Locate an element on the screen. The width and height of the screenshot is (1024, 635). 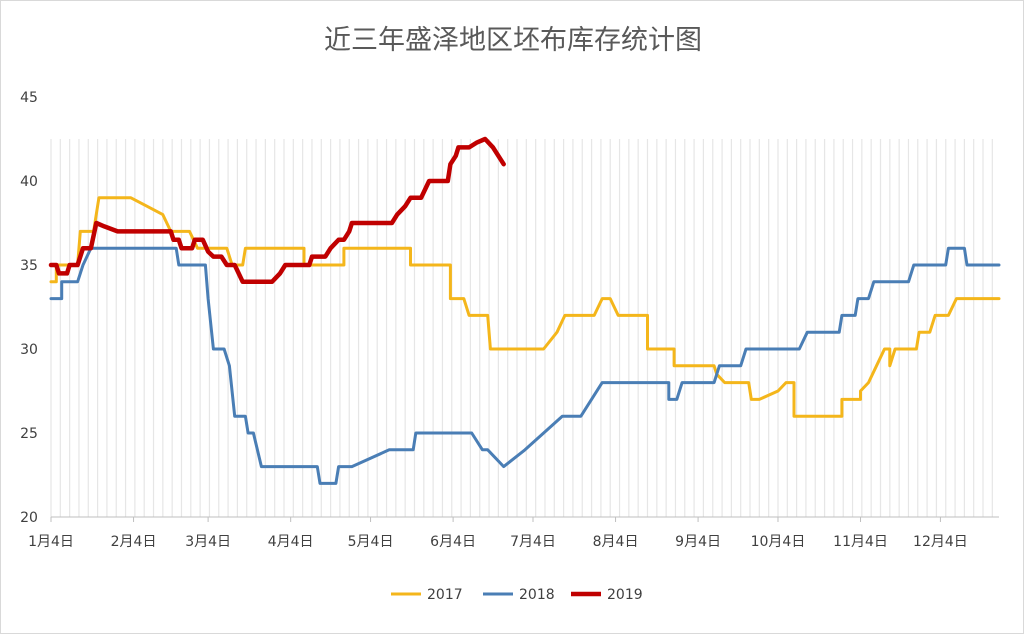
x-tick-label: 7月4日 is located at coordinates (533, 542).